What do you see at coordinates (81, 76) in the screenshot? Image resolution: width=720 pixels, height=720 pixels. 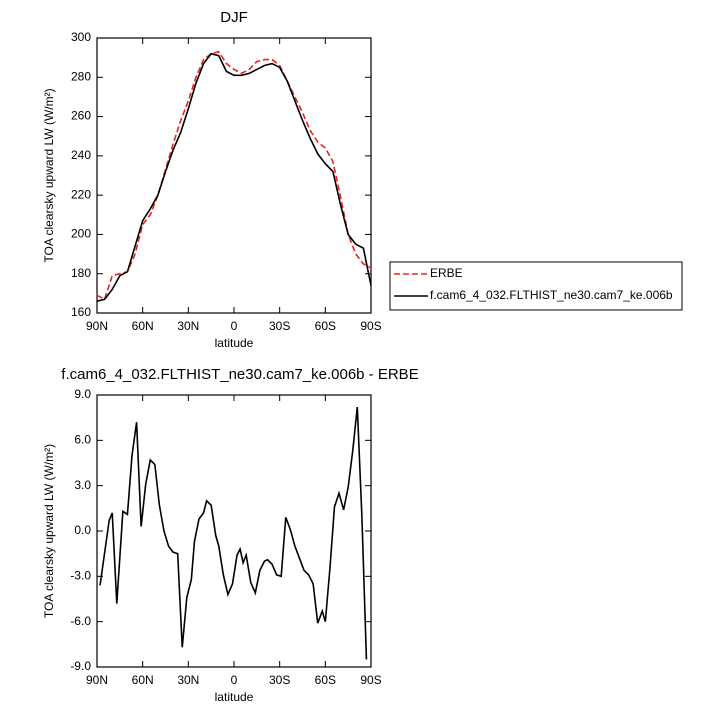 I see `y-tick-label: 280` at bounding box center [81, 76].